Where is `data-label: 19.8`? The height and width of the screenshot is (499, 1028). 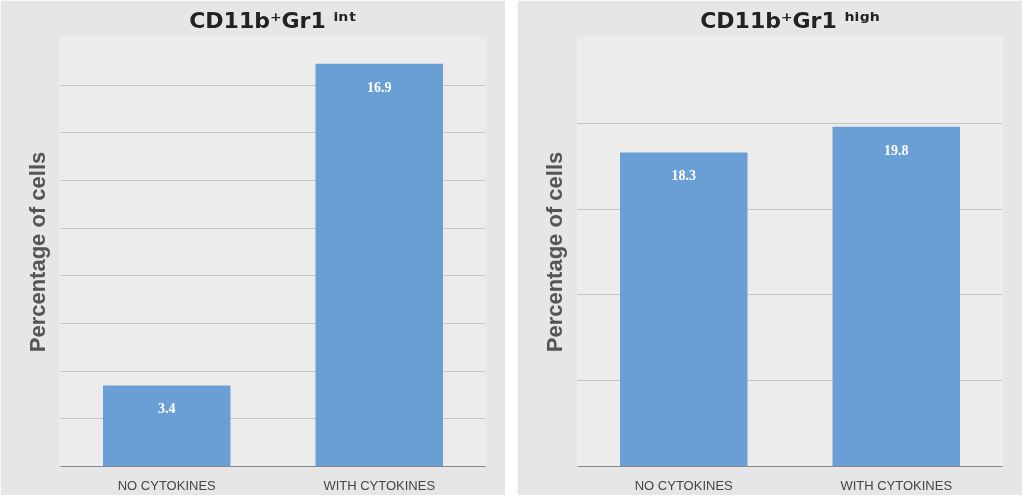 data-label: 19.8 is located at coordinates (896, 150).